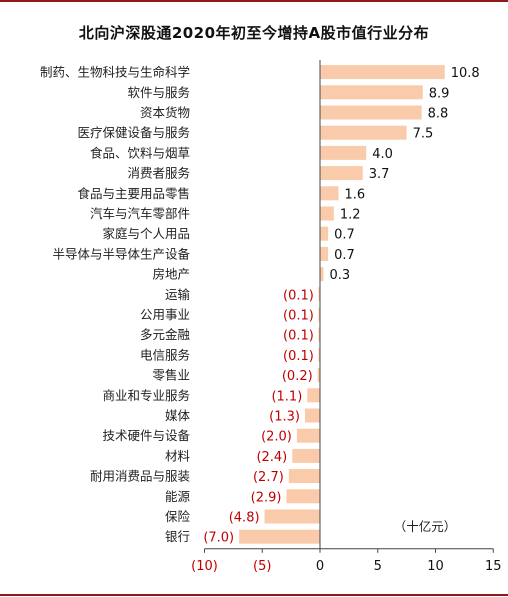  I want to click on category-label: 资本货物, so click(165, 112).